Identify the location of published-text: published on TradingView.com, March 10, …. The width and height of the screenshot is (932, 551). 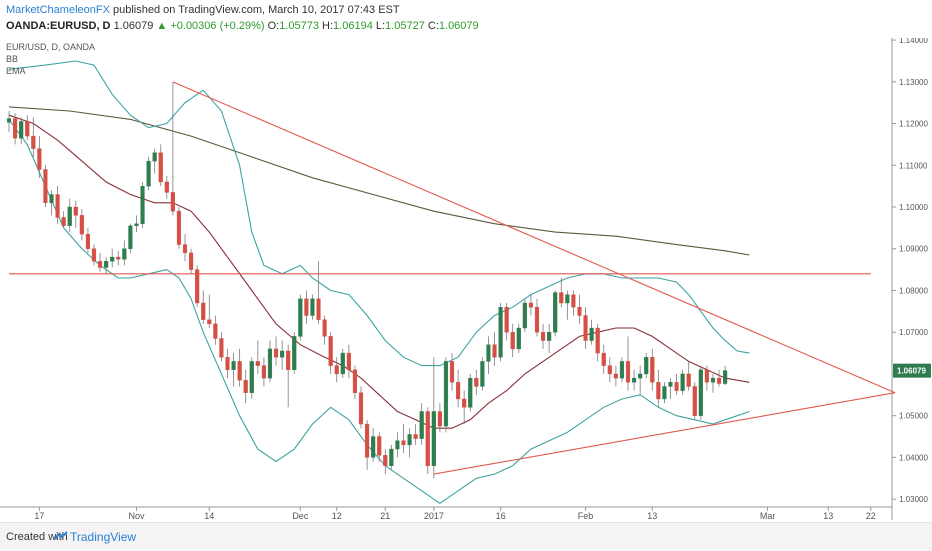
(256, 10).